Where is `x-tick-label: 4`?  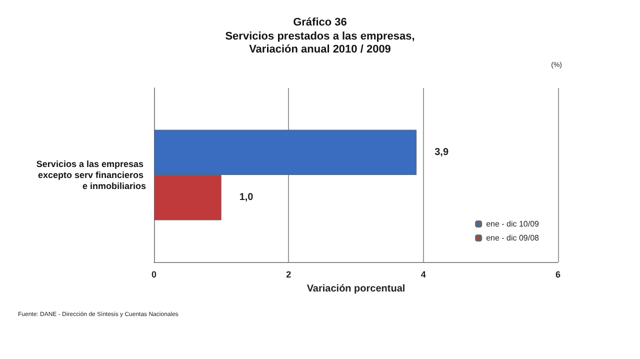
x-tick-label: 4 is located at coordinates (423, 275).